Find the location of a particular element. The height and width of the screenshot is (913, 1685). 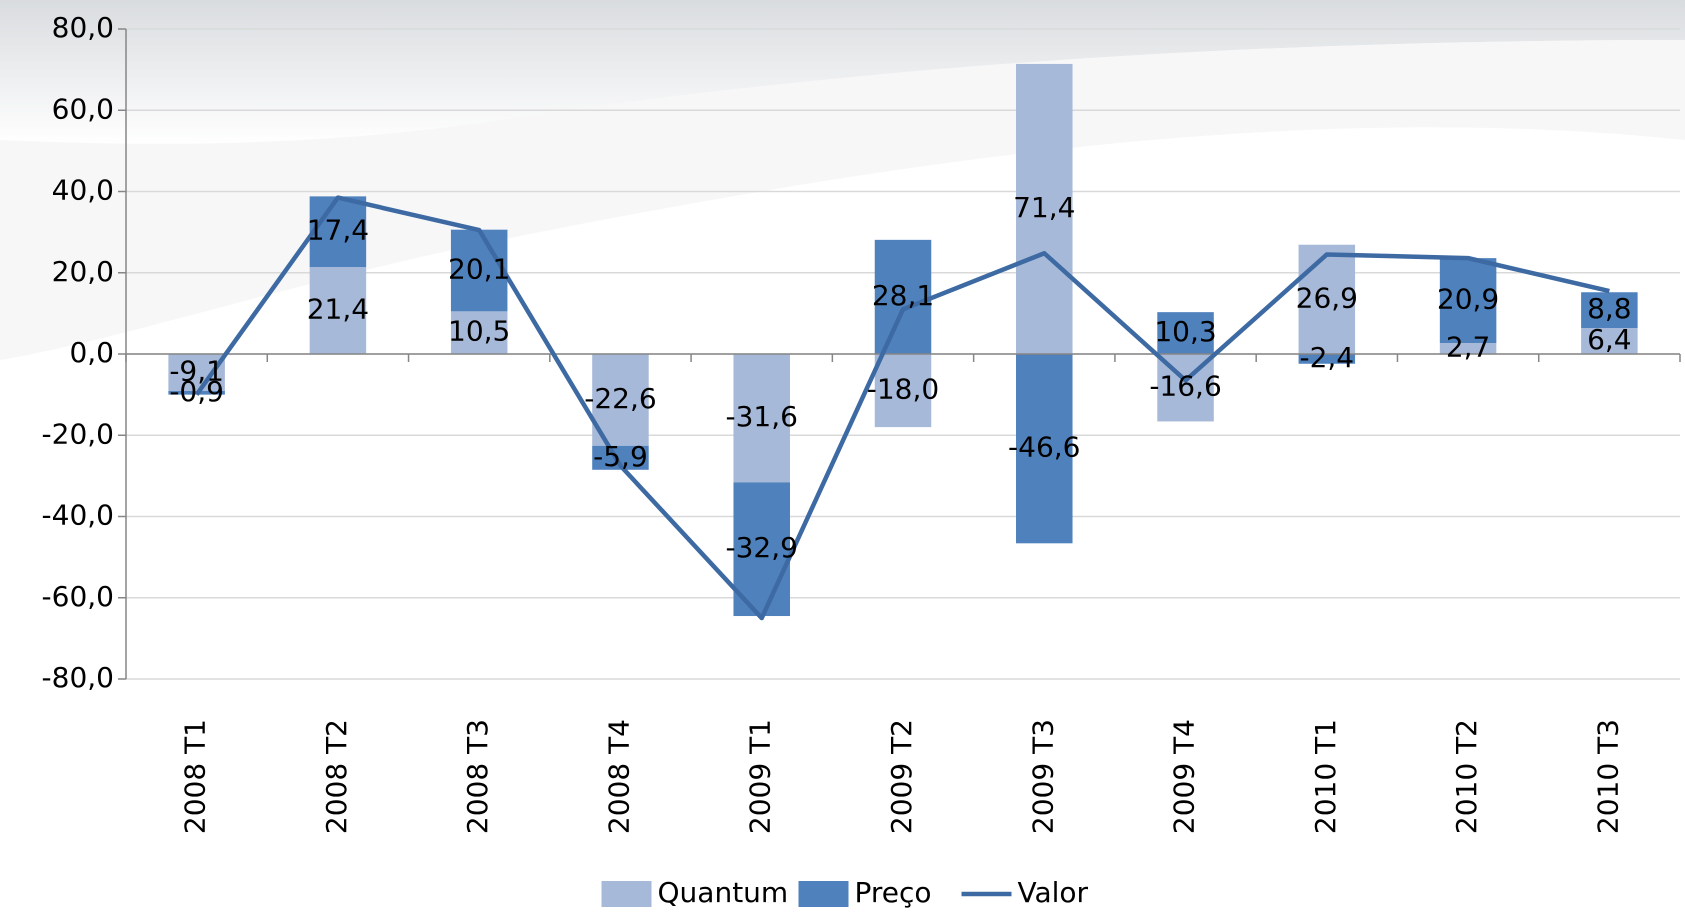

data-label: -16,6 is located at coordinates (1185, 386).